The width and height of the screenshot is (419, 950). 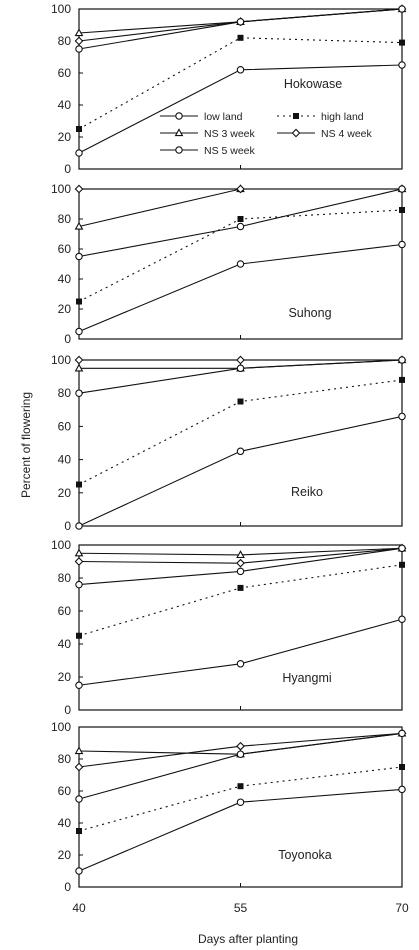 What do you see at coordinates (347, 134) in the screenshot?
I see `legend-label-ns4: NS 4 week` at bounding box center [347, 134].